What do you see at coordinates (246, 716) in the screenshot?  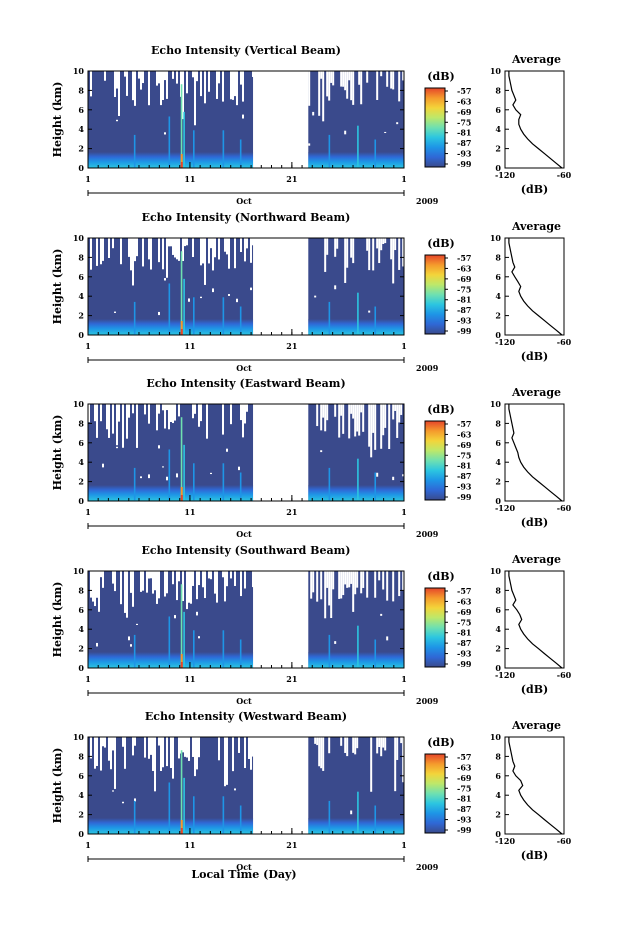 I see `panel-title: Echo Intensity (Westward Beam)` at bounding box center [246, 716].